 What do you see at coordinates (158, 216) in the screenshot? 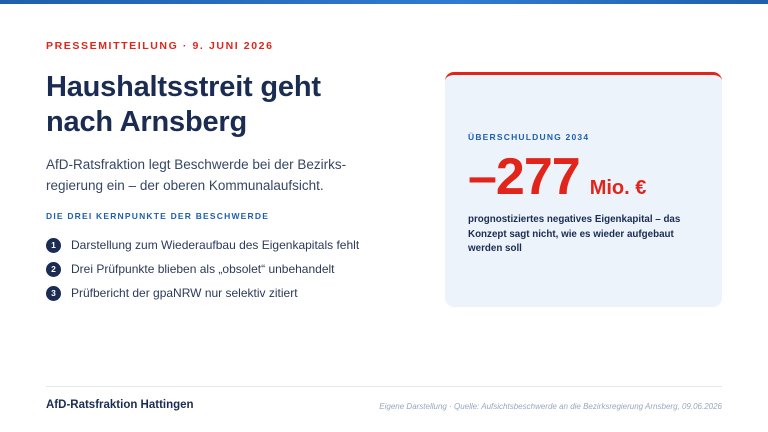
I see `key-points-heading: DIE DREI KERNPUNKTE DER BESCHWERDE` at bounding box center [158, 216].